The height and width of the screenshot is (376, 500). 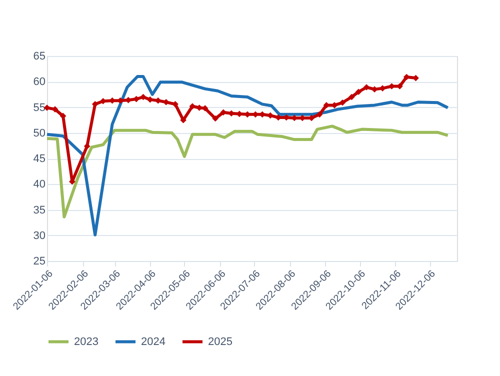 I want to click on legend-label: 2024, so click(x=153, y=342).